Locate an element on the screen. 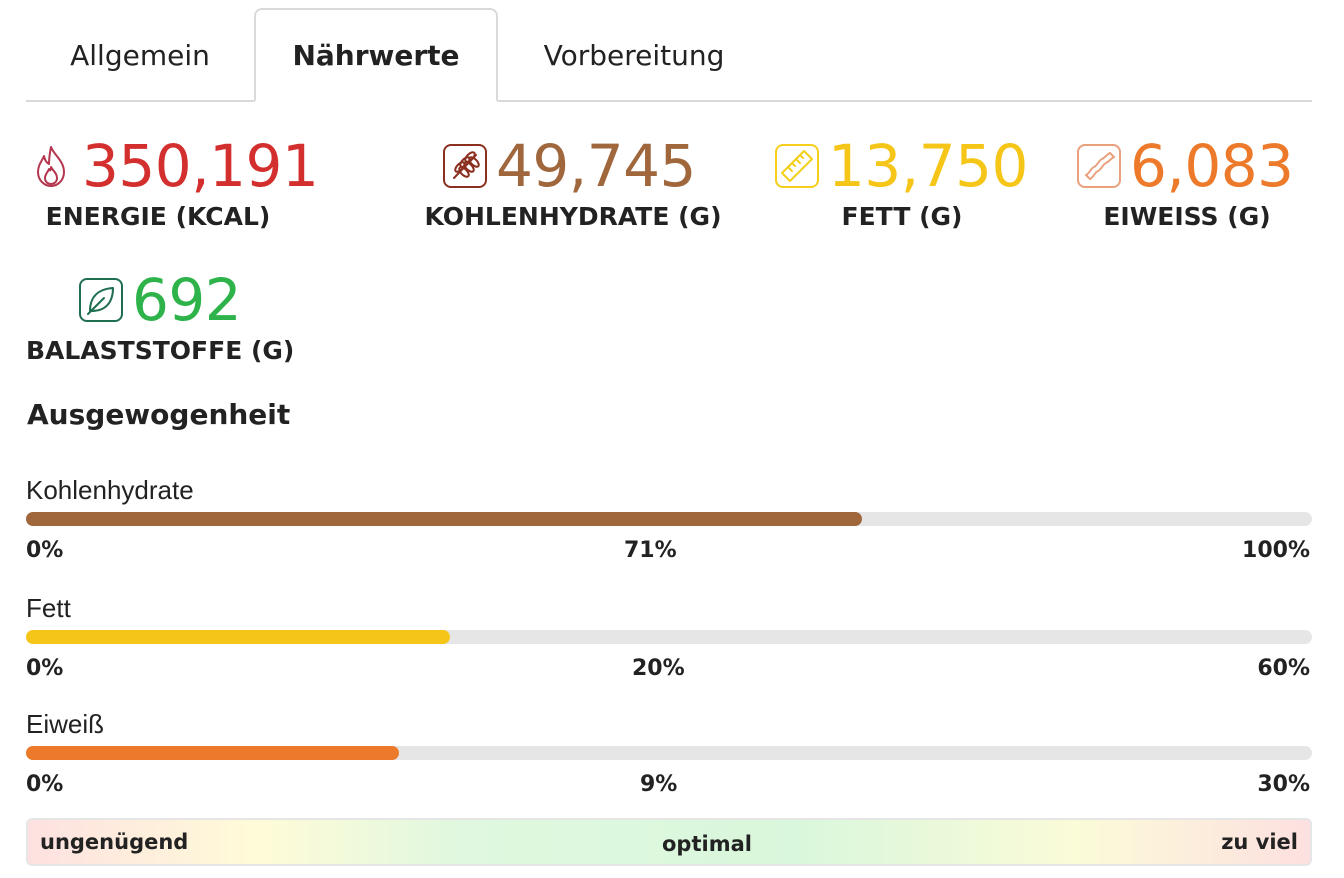  nutrient-energy: 350,191 ENERGIE (KCAL) is located at coordinates (173, 181).